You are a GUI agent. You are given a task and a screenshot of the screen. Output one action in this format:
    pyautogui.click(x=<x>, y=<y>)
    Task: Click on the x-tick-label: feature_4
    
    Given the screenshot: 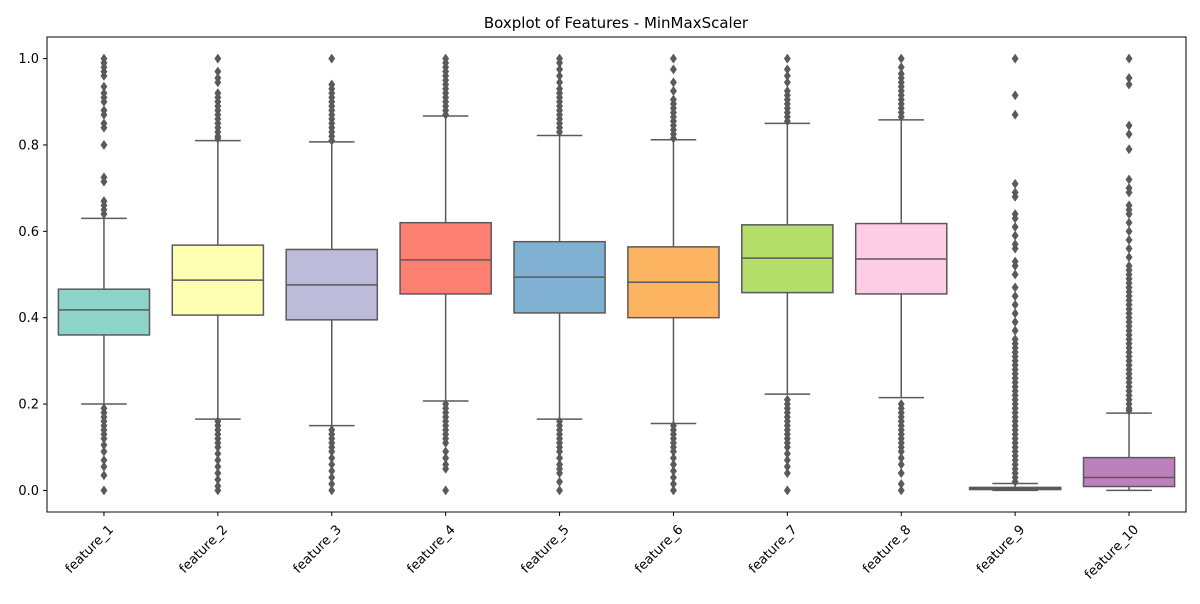 What is the action you would take?
    pyautogui.click(x=431, y=549)
    